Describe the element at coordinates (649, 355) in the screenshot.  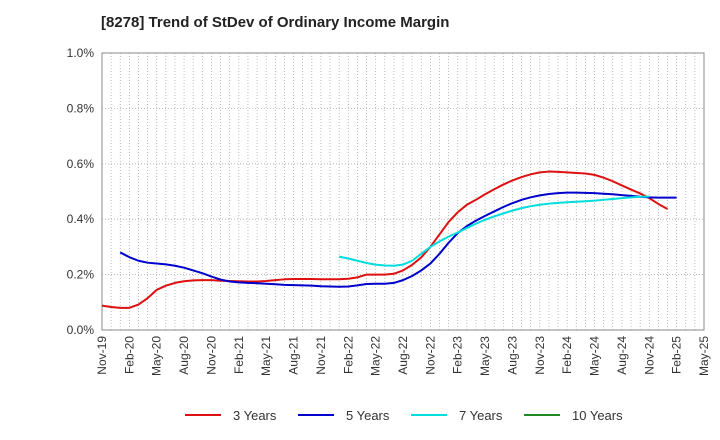
I see `x-tick-label: Nov-24` at that location.